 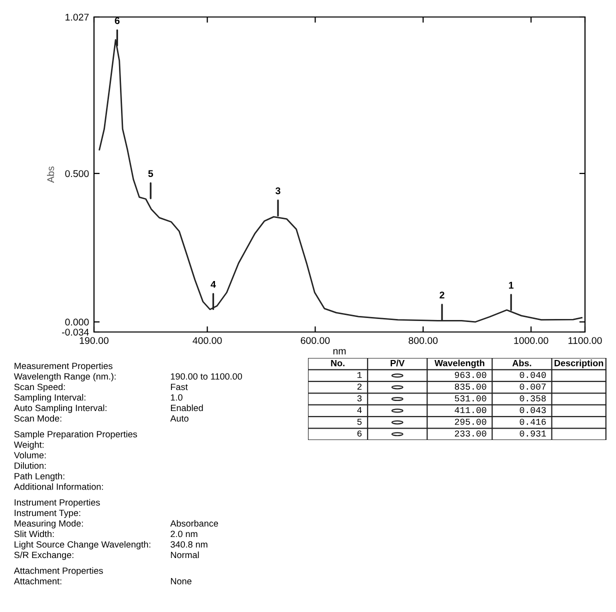 I want to click on x-tick-label: 1100.00, so click(x=585, y=340).